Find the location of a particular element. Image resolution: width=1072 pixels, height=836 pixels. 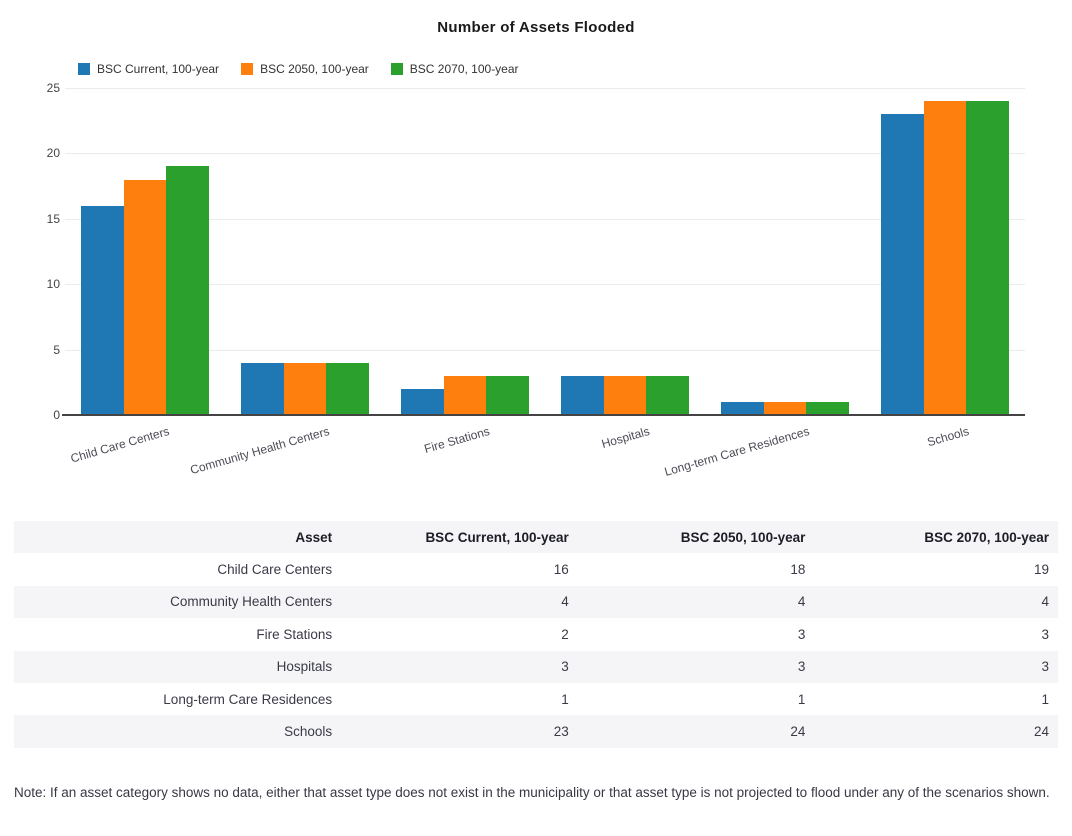

legend-item-3: BSC 2070, 100-year is located at coordinates (454, 69).